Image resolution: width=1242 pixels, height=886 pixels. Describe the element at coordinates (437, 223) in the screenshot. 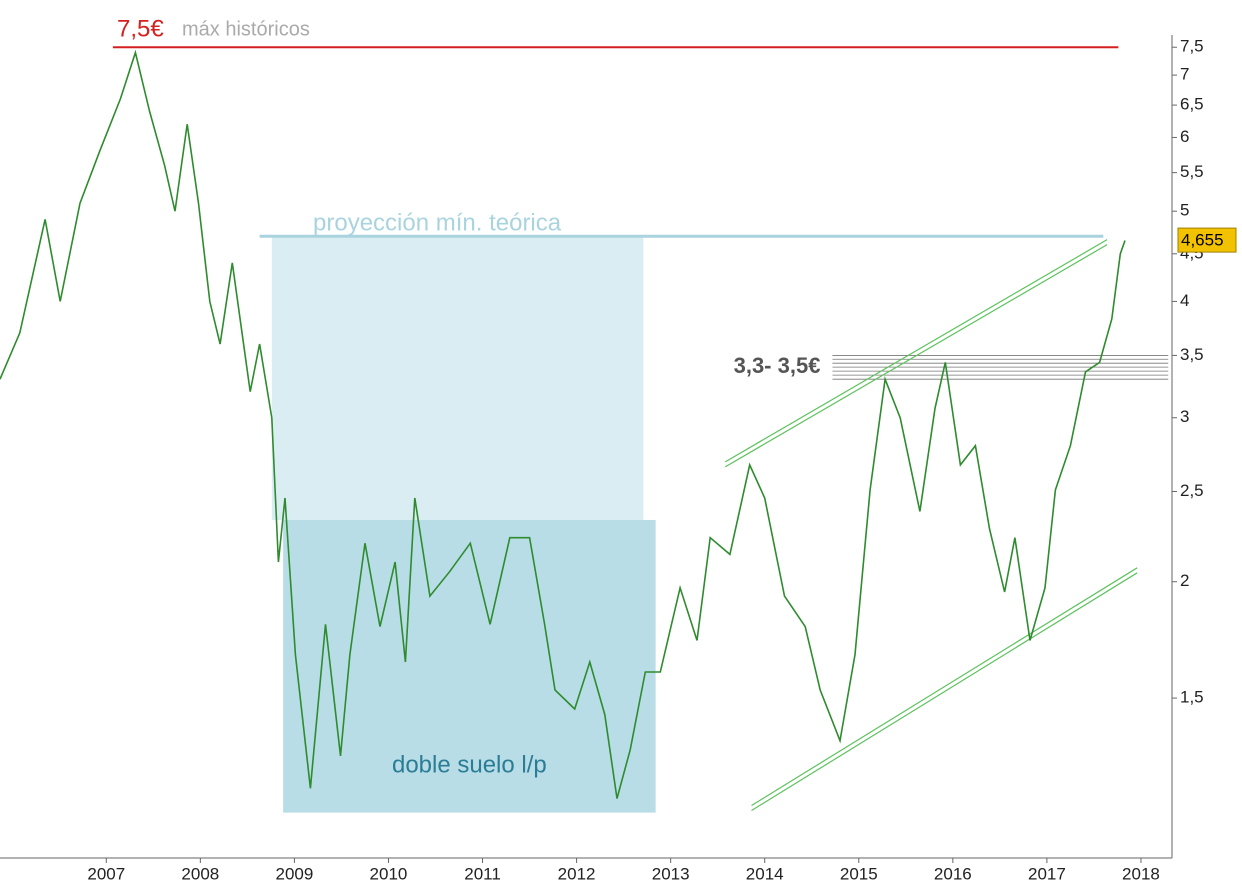

I see `projection-label: proyección mín. teórica` at that location.